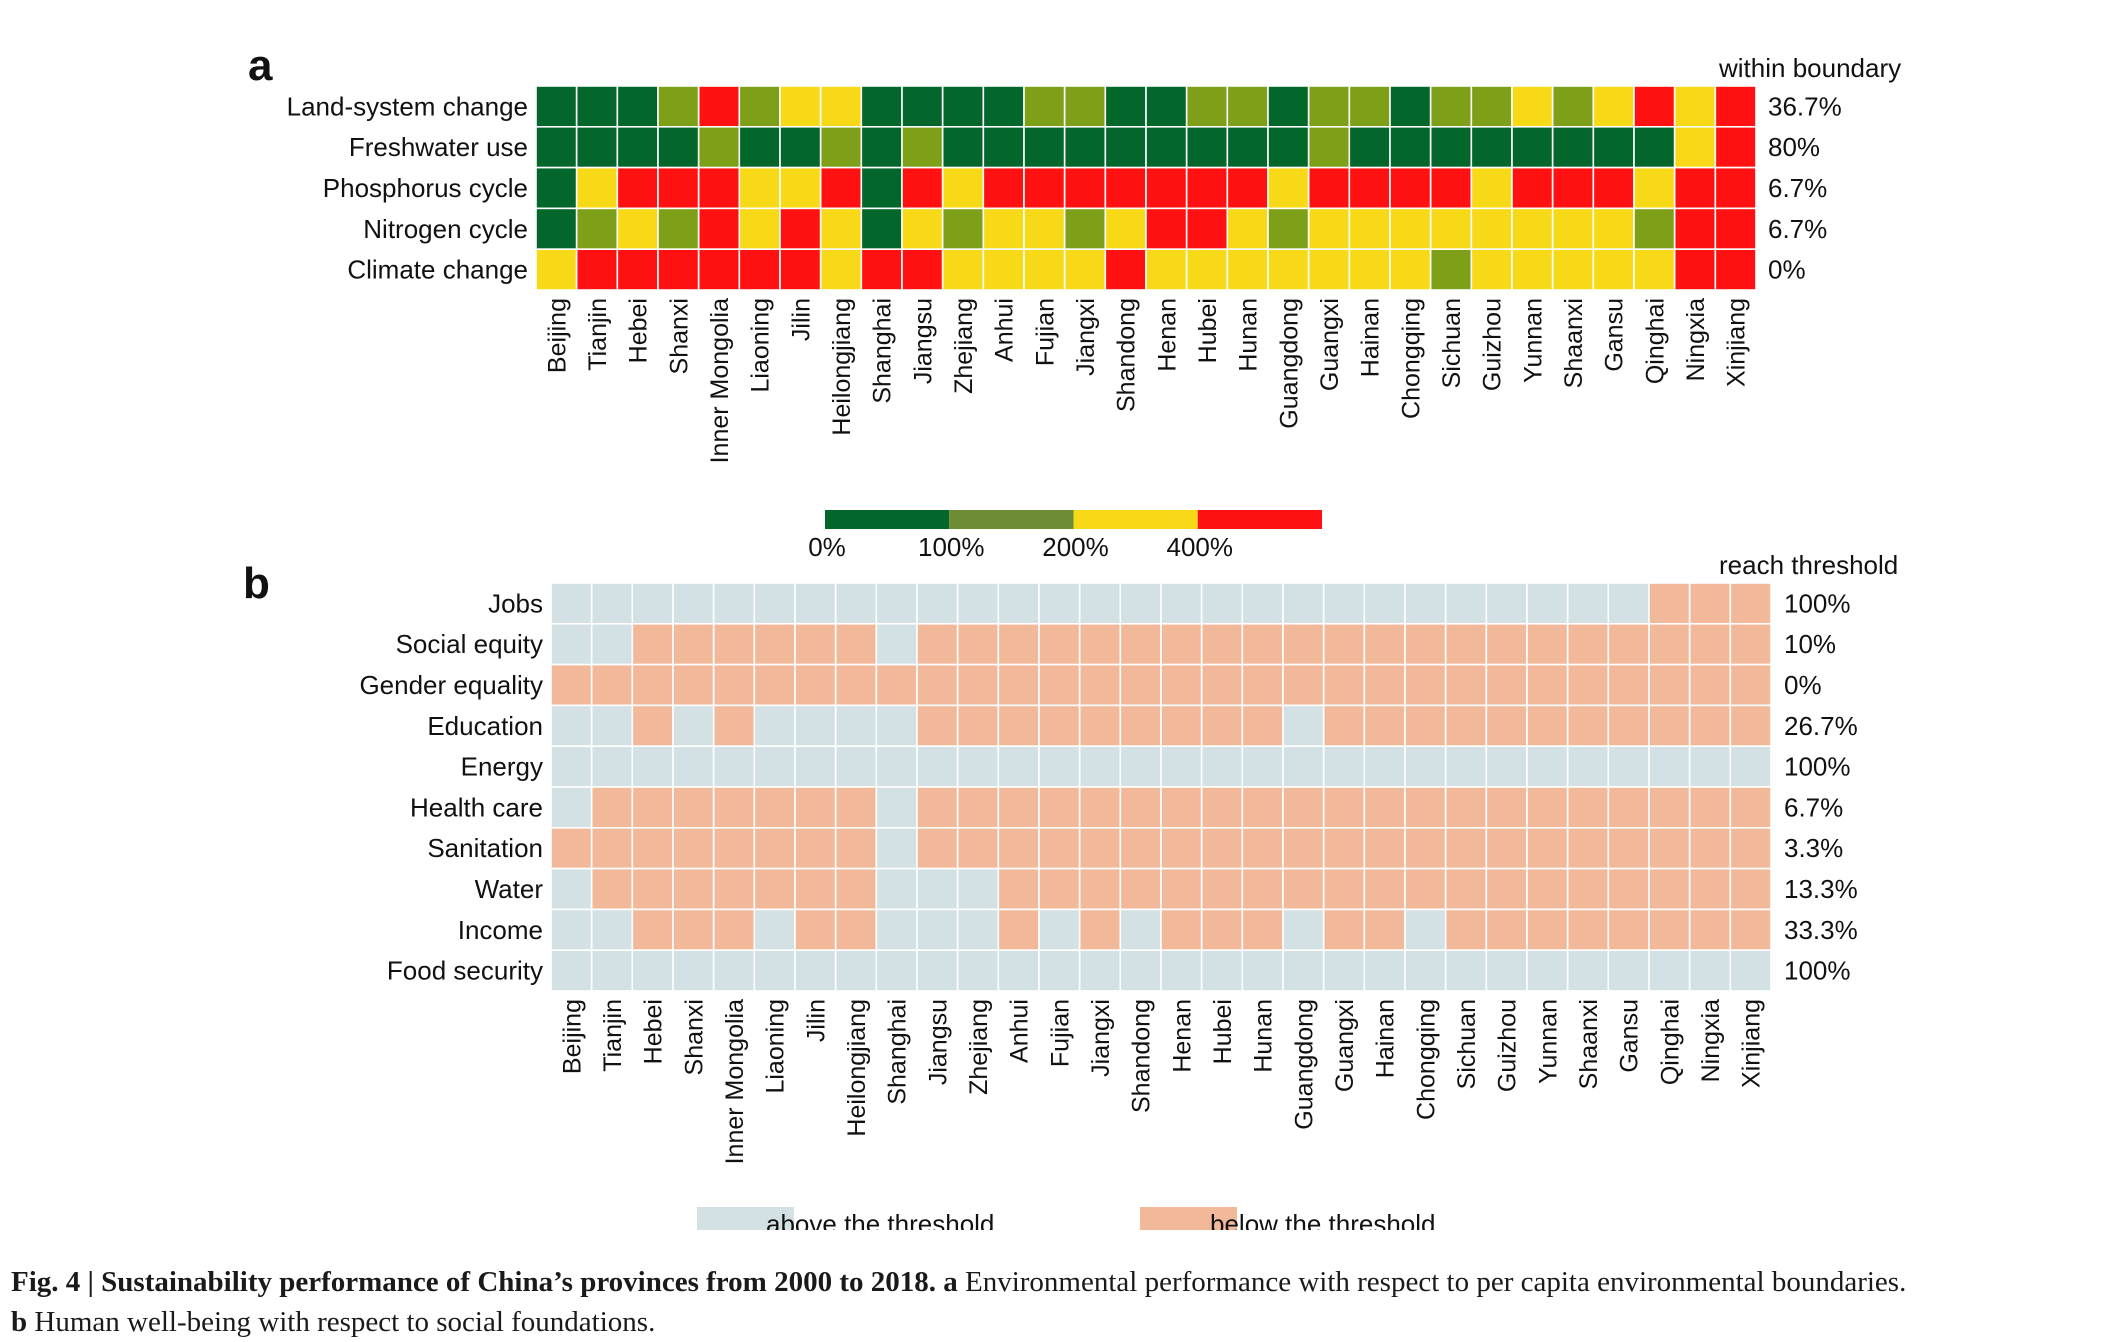 The height and width of the screenshot is (1342, 2125). Describe the element at coordinates (1817, 971) in the screenshot. I see `row-value-food-security: 100%` at that location.